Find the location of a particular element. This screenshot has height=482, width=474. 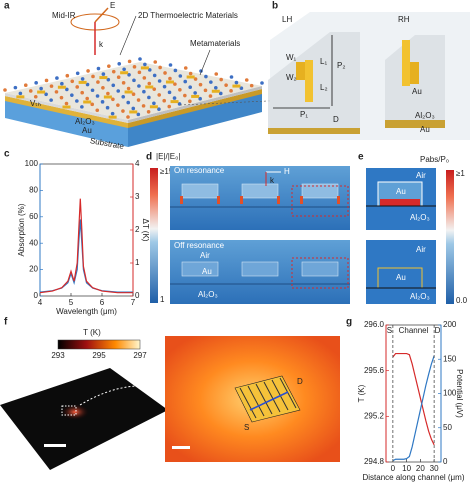

au-layer-side is located at coordinates (195, 108).